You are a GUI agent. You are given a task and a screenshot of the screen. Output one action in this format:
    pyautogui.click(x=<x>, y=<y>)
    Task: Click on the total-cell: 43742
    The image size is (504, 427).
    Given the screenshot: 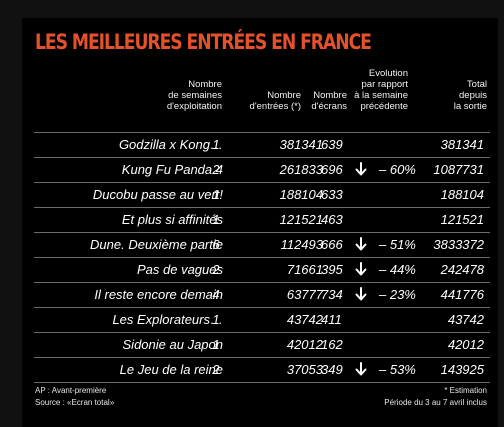 What is the action you would take?
    pyautogui.click(x=465, y=319)
    